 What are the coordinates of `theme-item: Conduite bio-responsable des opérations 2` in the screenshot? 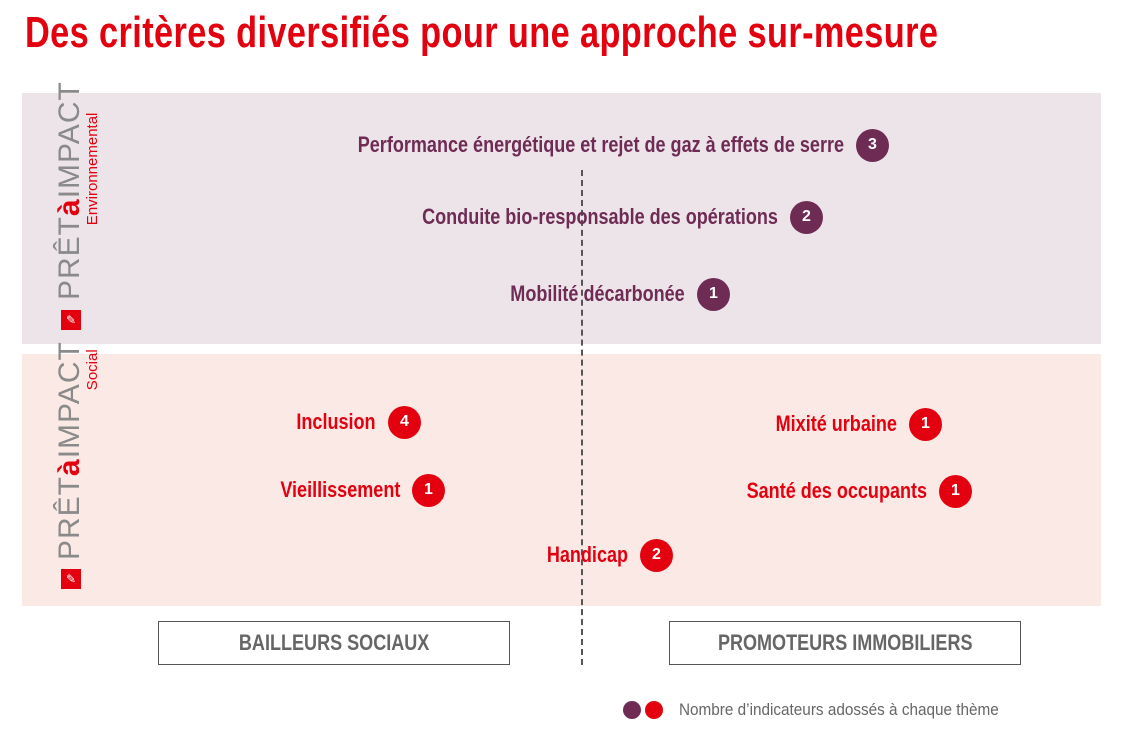 It's located at (583, 217).